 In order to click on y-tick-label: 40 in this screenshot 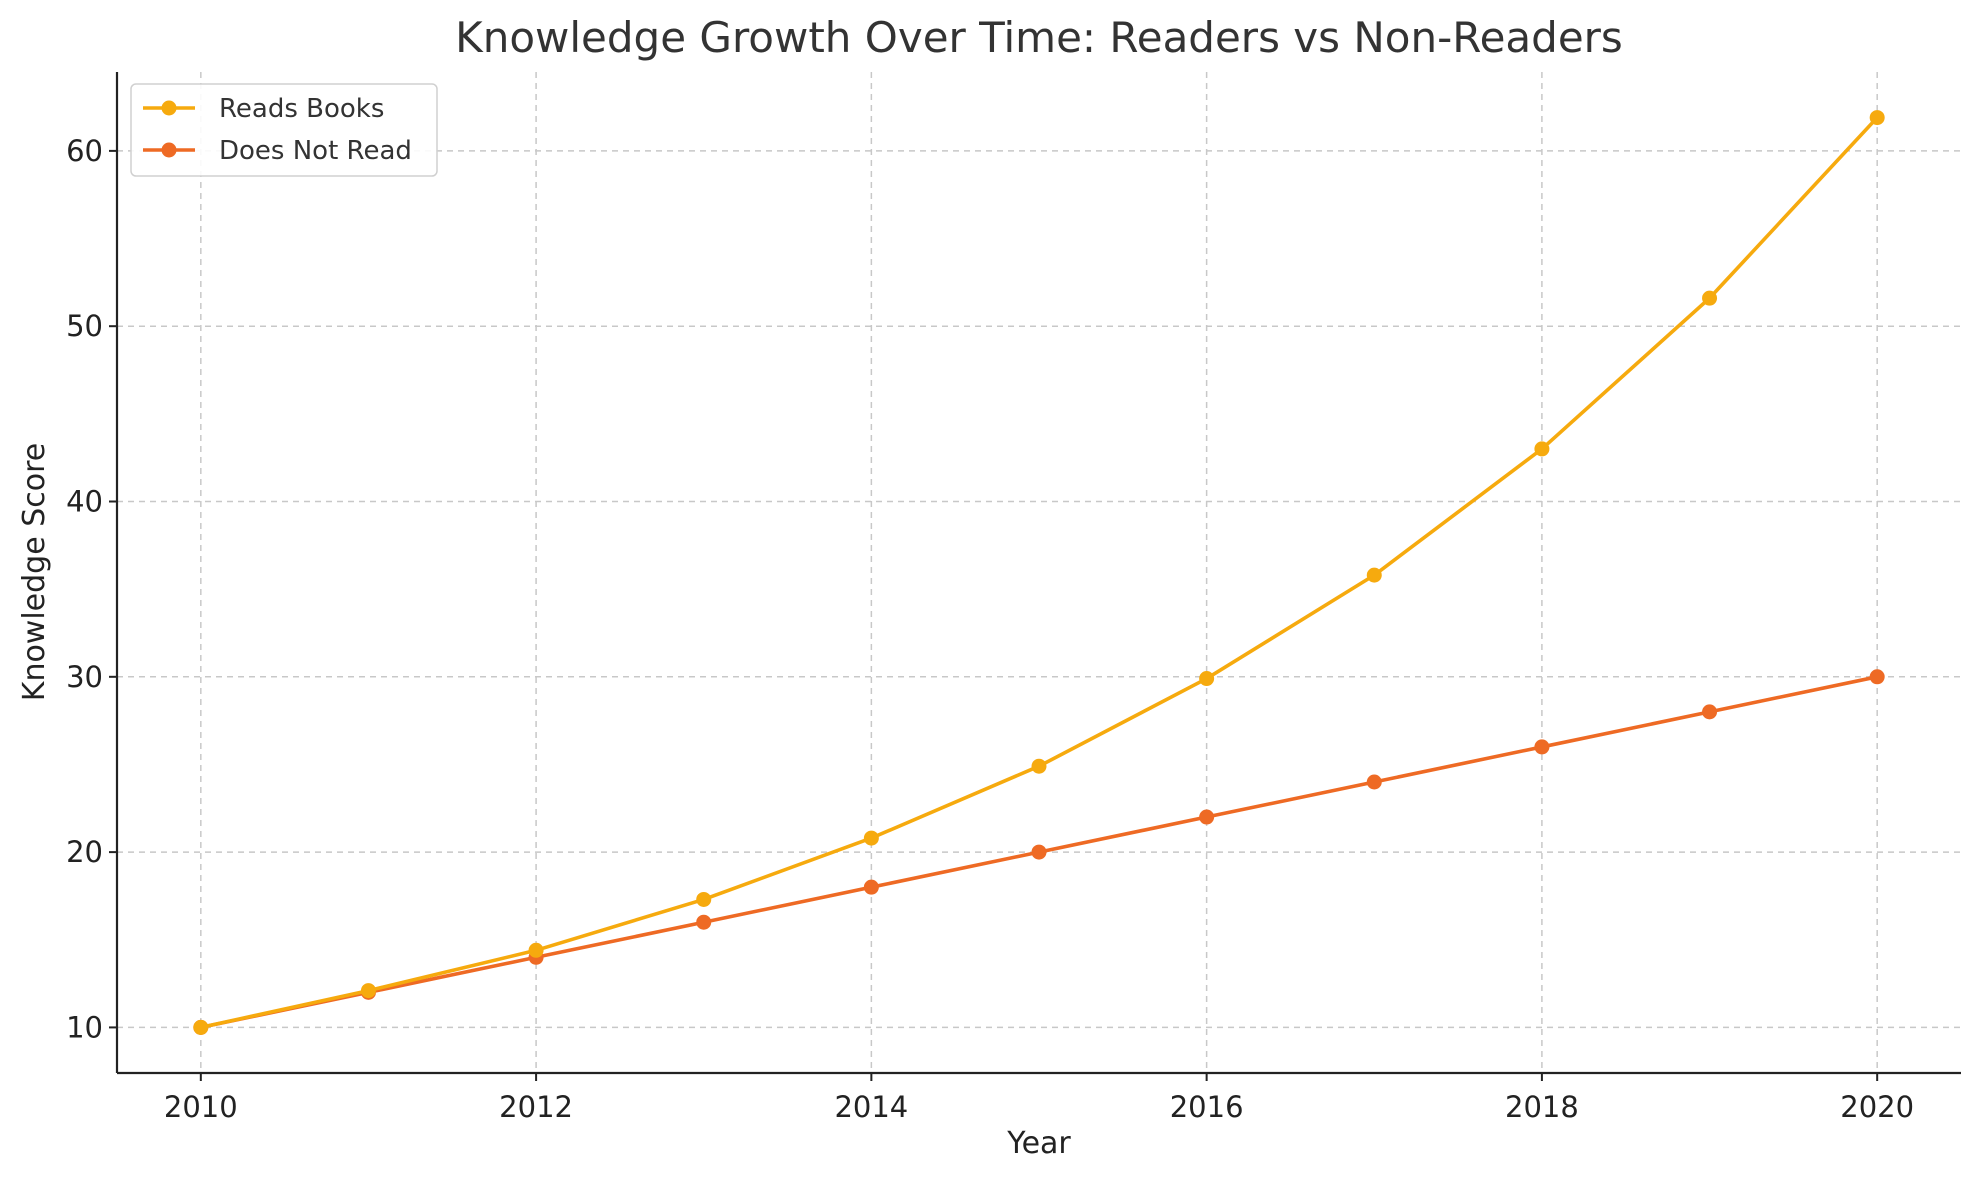, I will do `click(84, 502)`.